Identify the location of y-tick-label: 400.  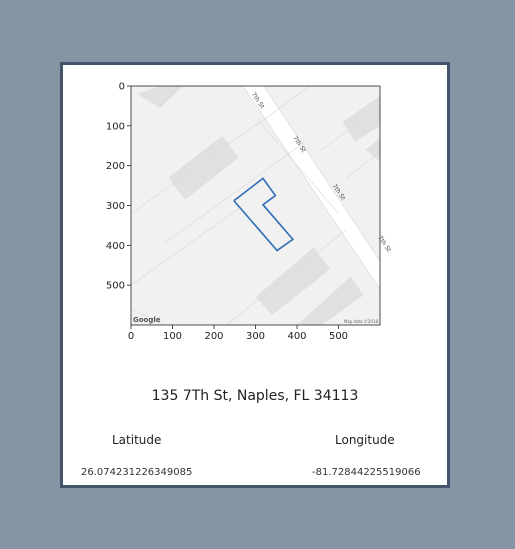
(115, 246).